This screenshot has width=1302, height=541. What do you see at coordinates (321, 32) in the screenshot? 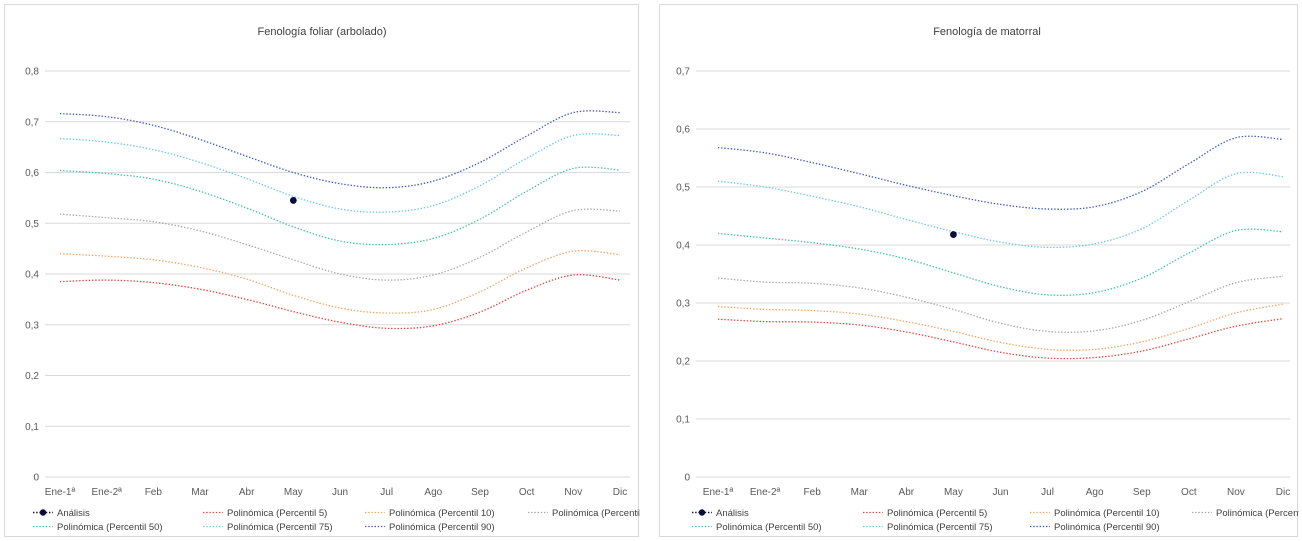
I see `chart-title: Fenología foliar (arbolado)` at bounding box center [321, 32].